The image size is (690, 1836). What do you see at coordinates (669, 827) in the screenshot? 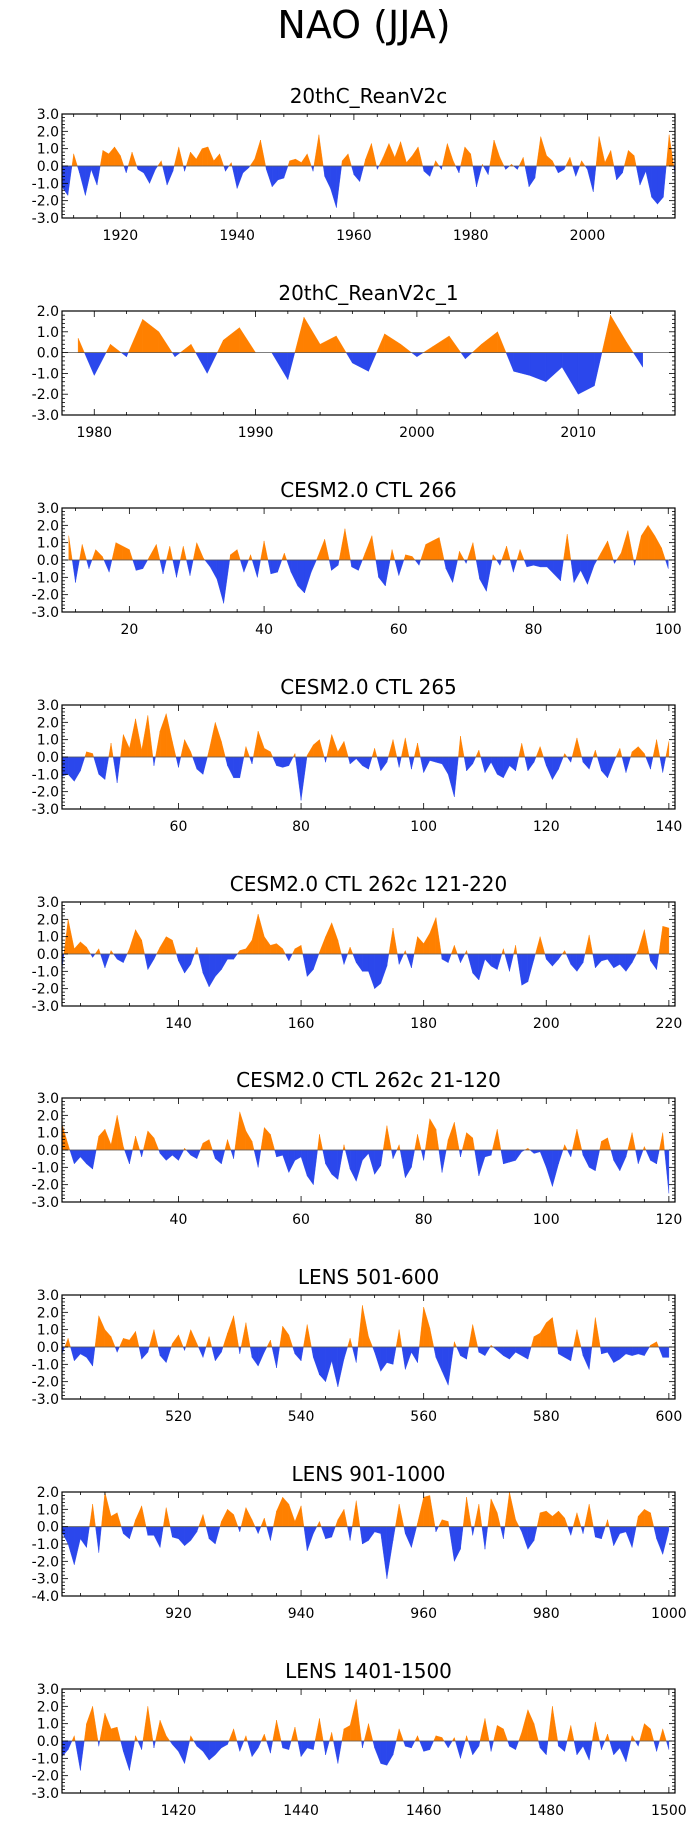
I see `x-tick-label: 140` at bounding box center [669, 827].